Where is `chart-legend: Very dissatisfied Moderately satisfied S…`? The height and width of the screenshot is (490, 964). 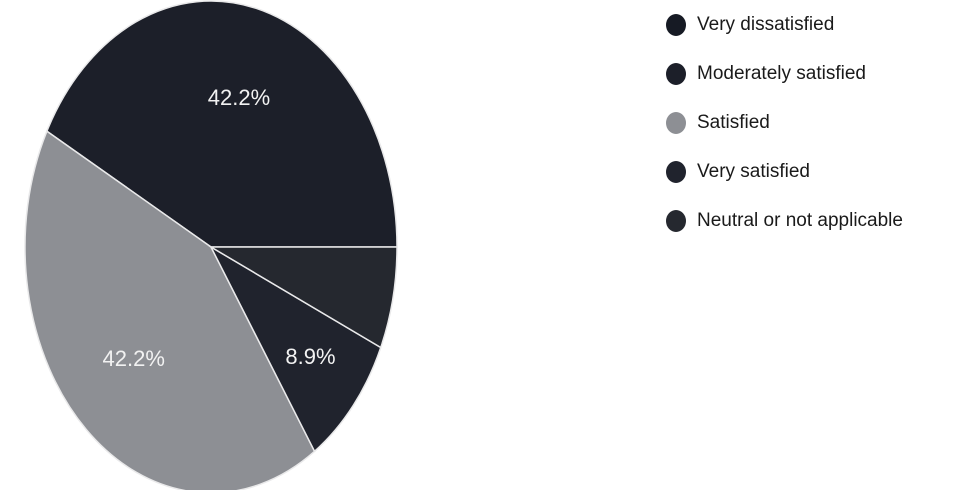 chart-legend: Very dissatisfied Moderately satisfied S… is located at coordinates (784, 132).